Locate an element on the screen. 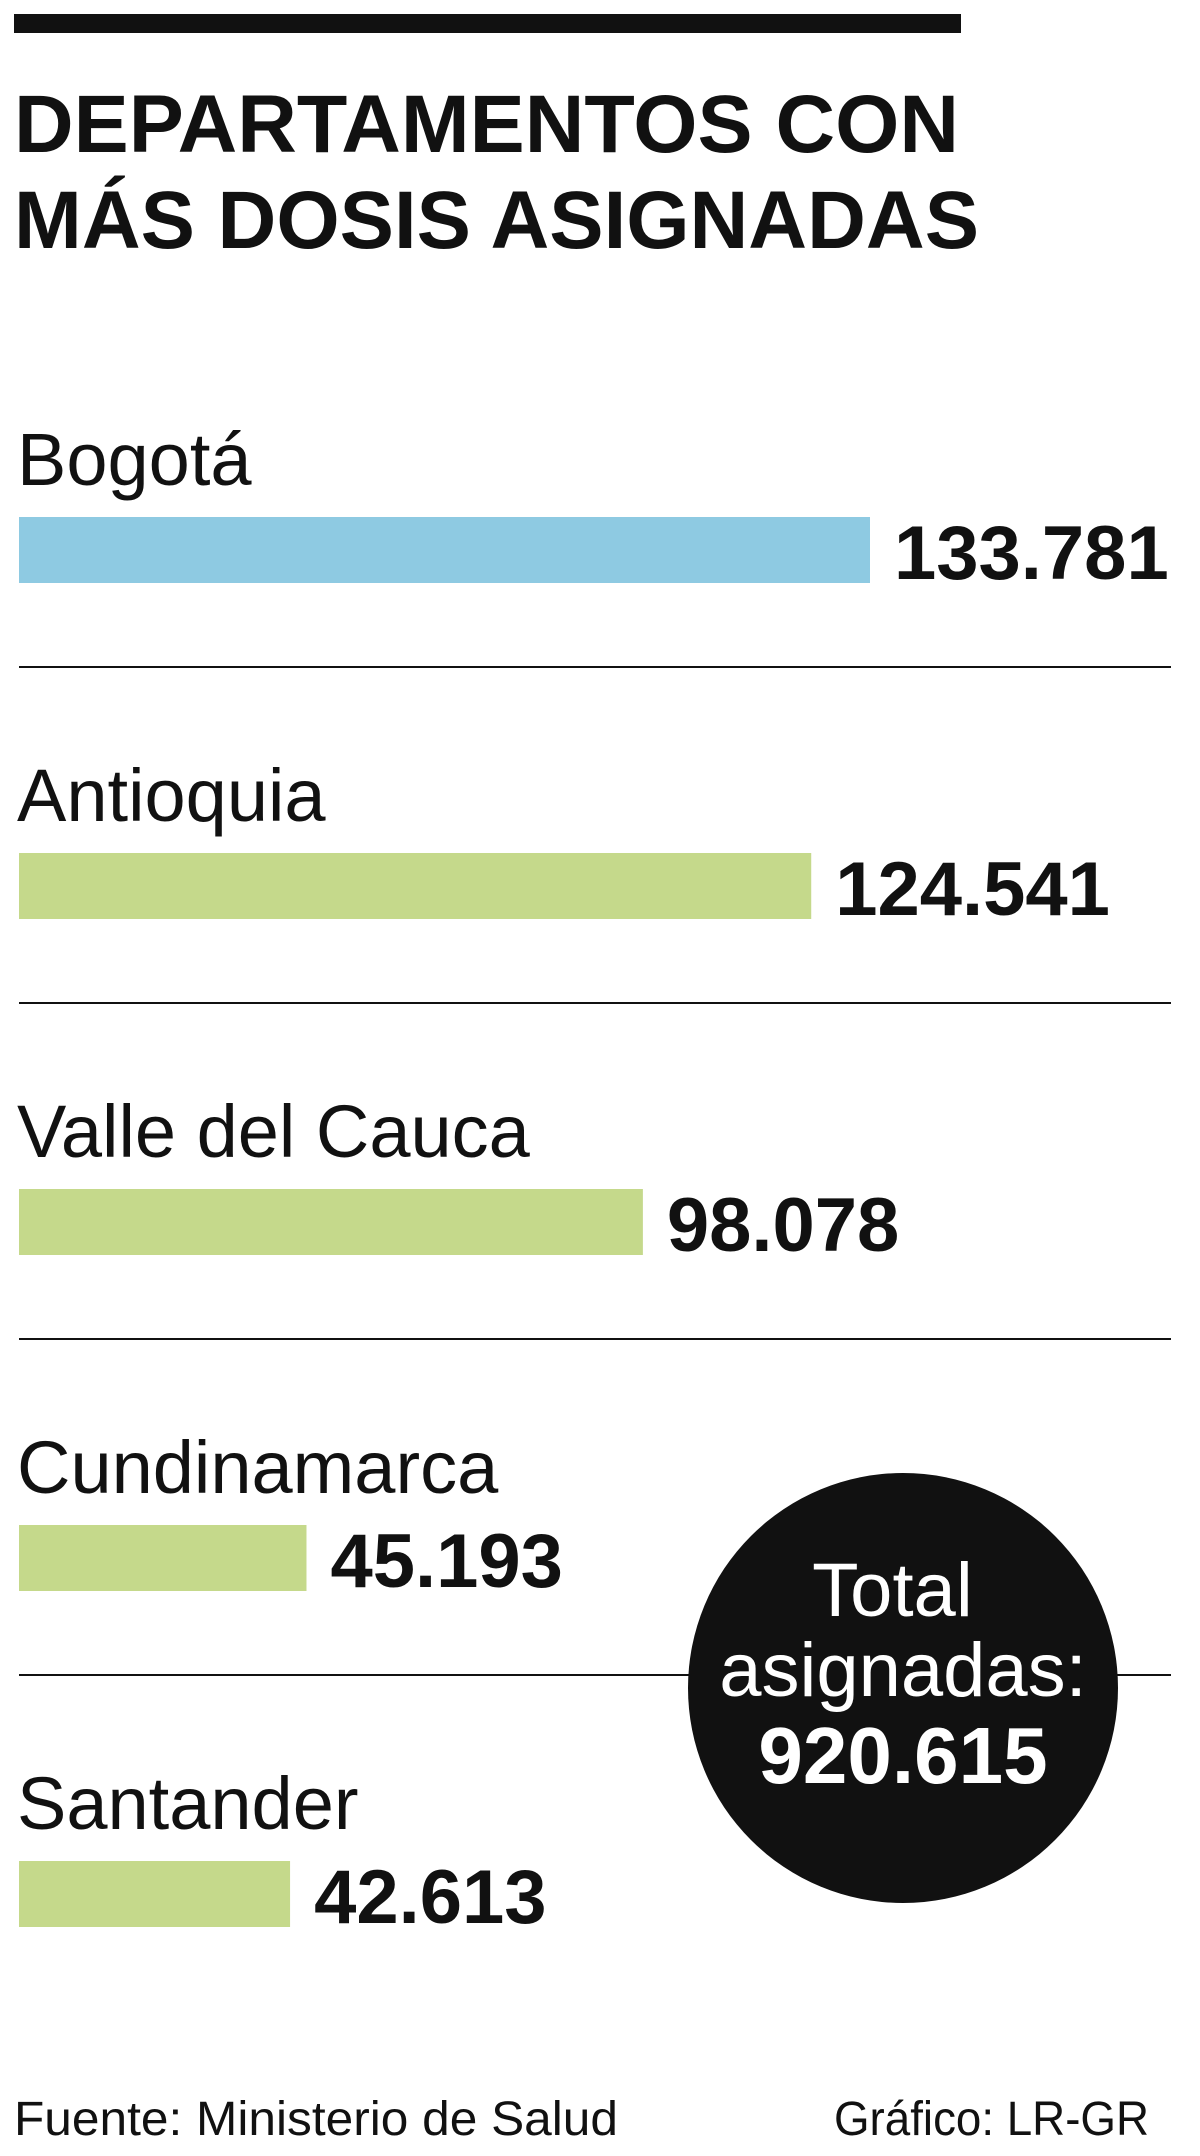 The image size is (1200, 2156). total-badge is located at coordinates (903, 1688).